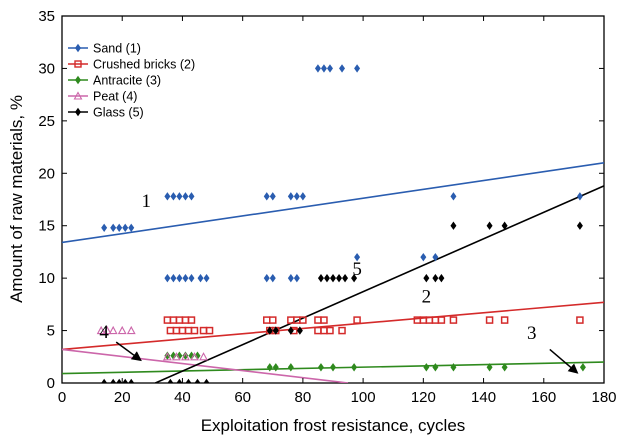  What do you see at coordinates (182, 397) in the screenshot?
I see `x-tick-label: 40` at bounding box center [182, 397].